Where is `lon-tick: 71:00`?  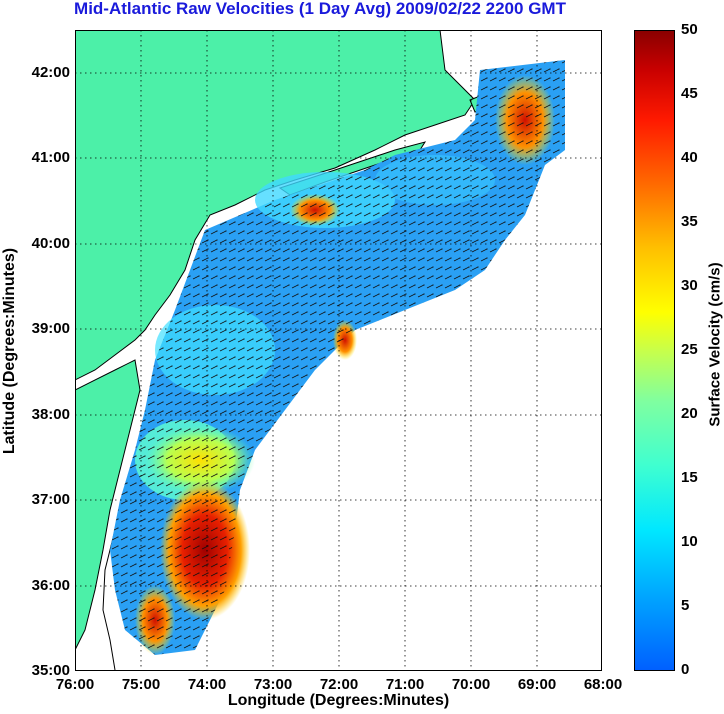 lon-tick: 71:00 is located at coordinates (405, 684).